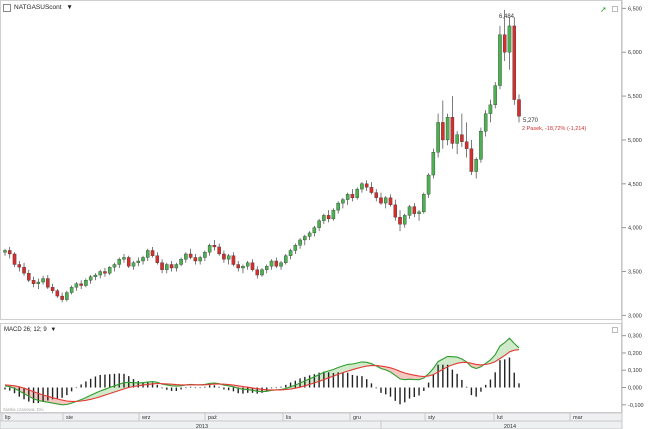 This screenshot has width=653, height=429. I want to click on close-chart-icon, so click(615, 9).